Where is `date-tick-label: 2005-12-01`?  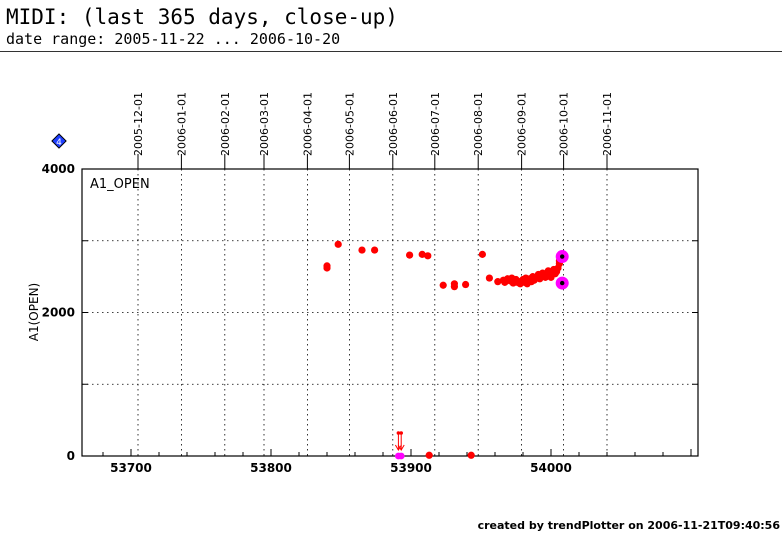
date-tick-label: 2005-12-01 is located at coordinates (138, 124).